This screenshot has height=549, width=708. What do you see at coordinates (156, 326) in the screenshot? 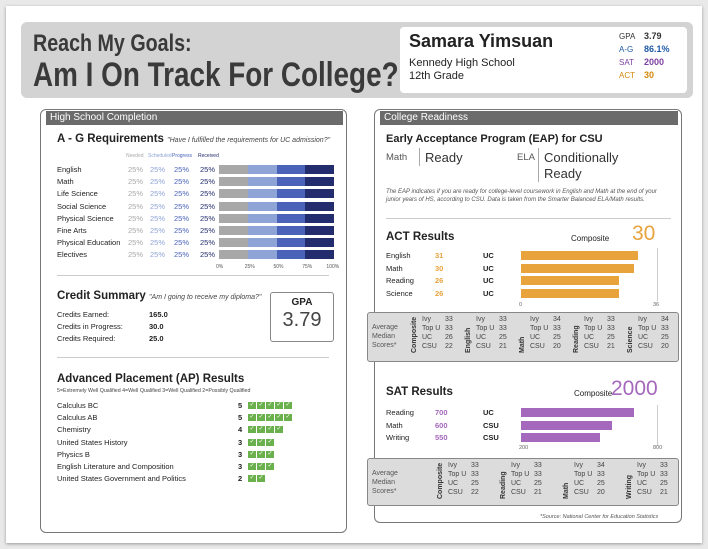
I see `credit-value: 30.0` at bounding box center [156, 326].